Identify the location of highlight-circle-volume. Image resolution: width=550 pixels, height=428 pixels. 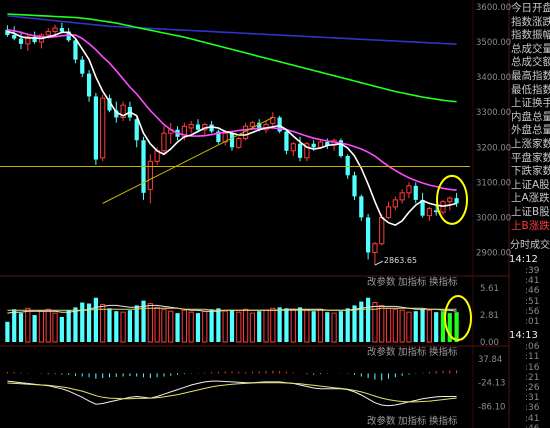
(458, 318).